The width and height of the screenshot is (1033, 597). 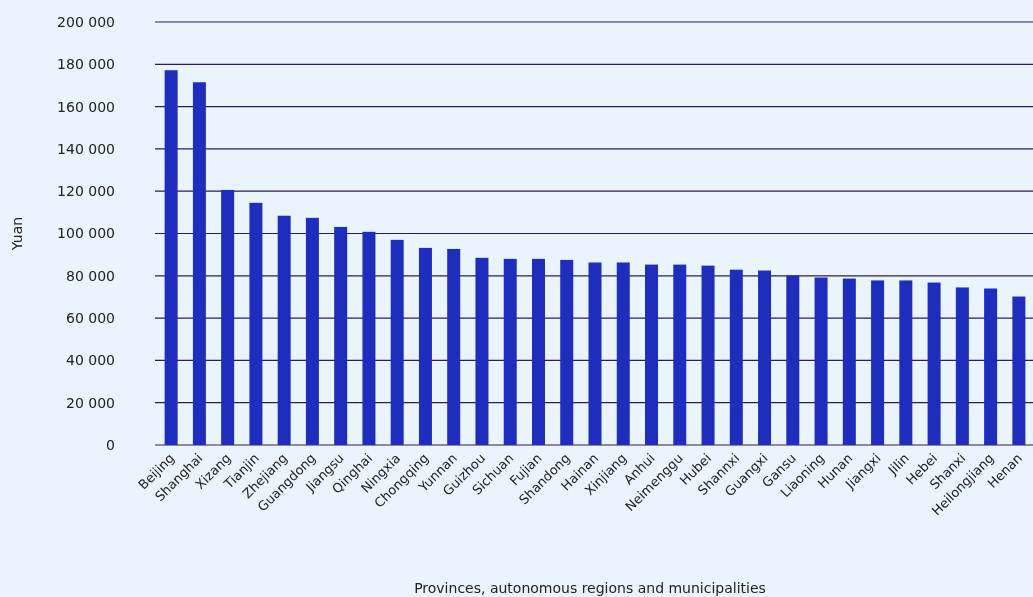 I want to click on y-tick-label: 80 000, so click(x=90, y=275).